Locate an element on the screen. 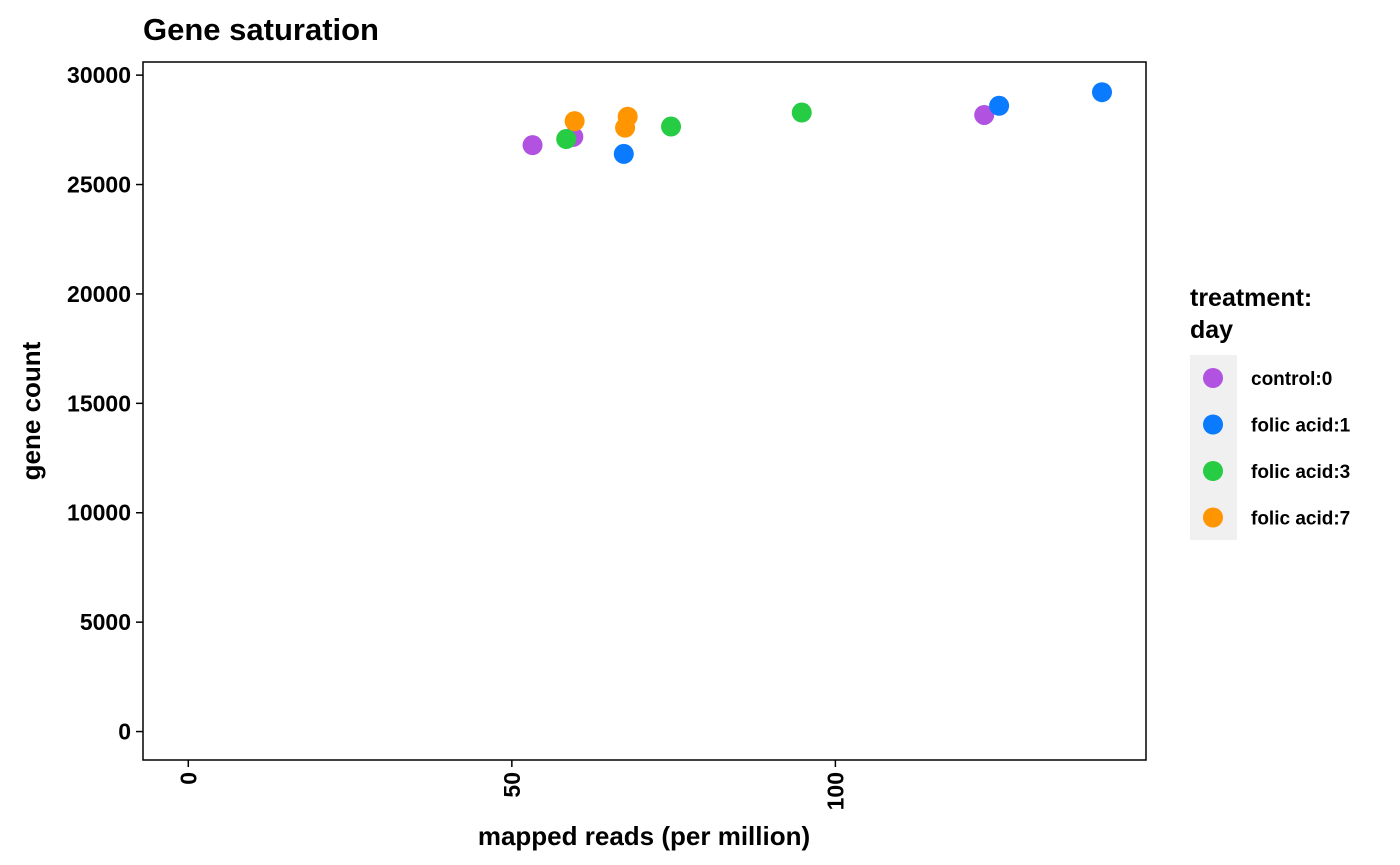  x-tick-label: 0 is located at coordinates (188, 778).